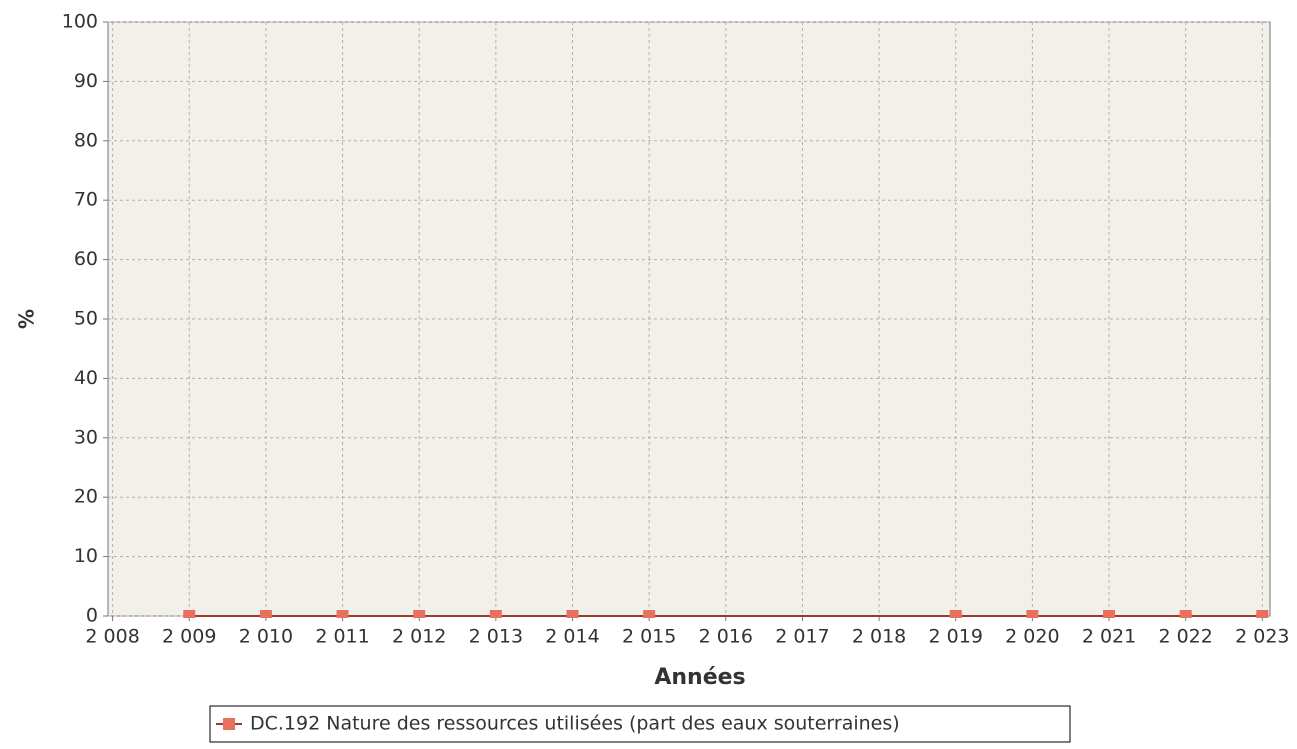  Describe the element at coordinates (266, 637) in the screenshot. I see `x-tick-label: 2 010` at that location.